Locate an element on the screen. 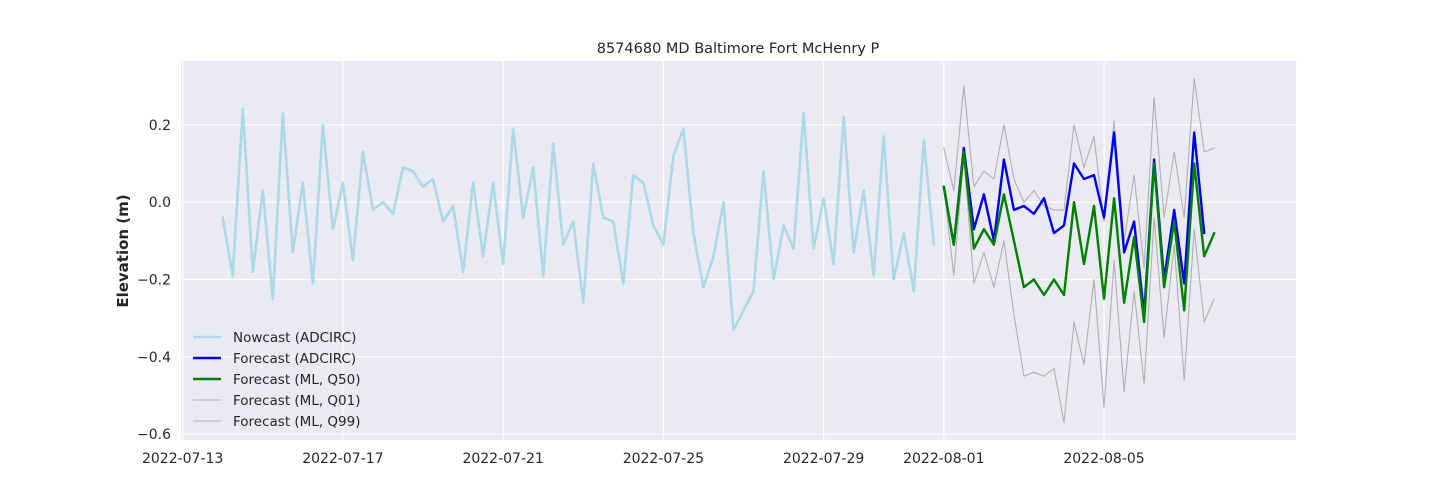  y-tick-label: −0.4 is located at coordinates (154, 358).